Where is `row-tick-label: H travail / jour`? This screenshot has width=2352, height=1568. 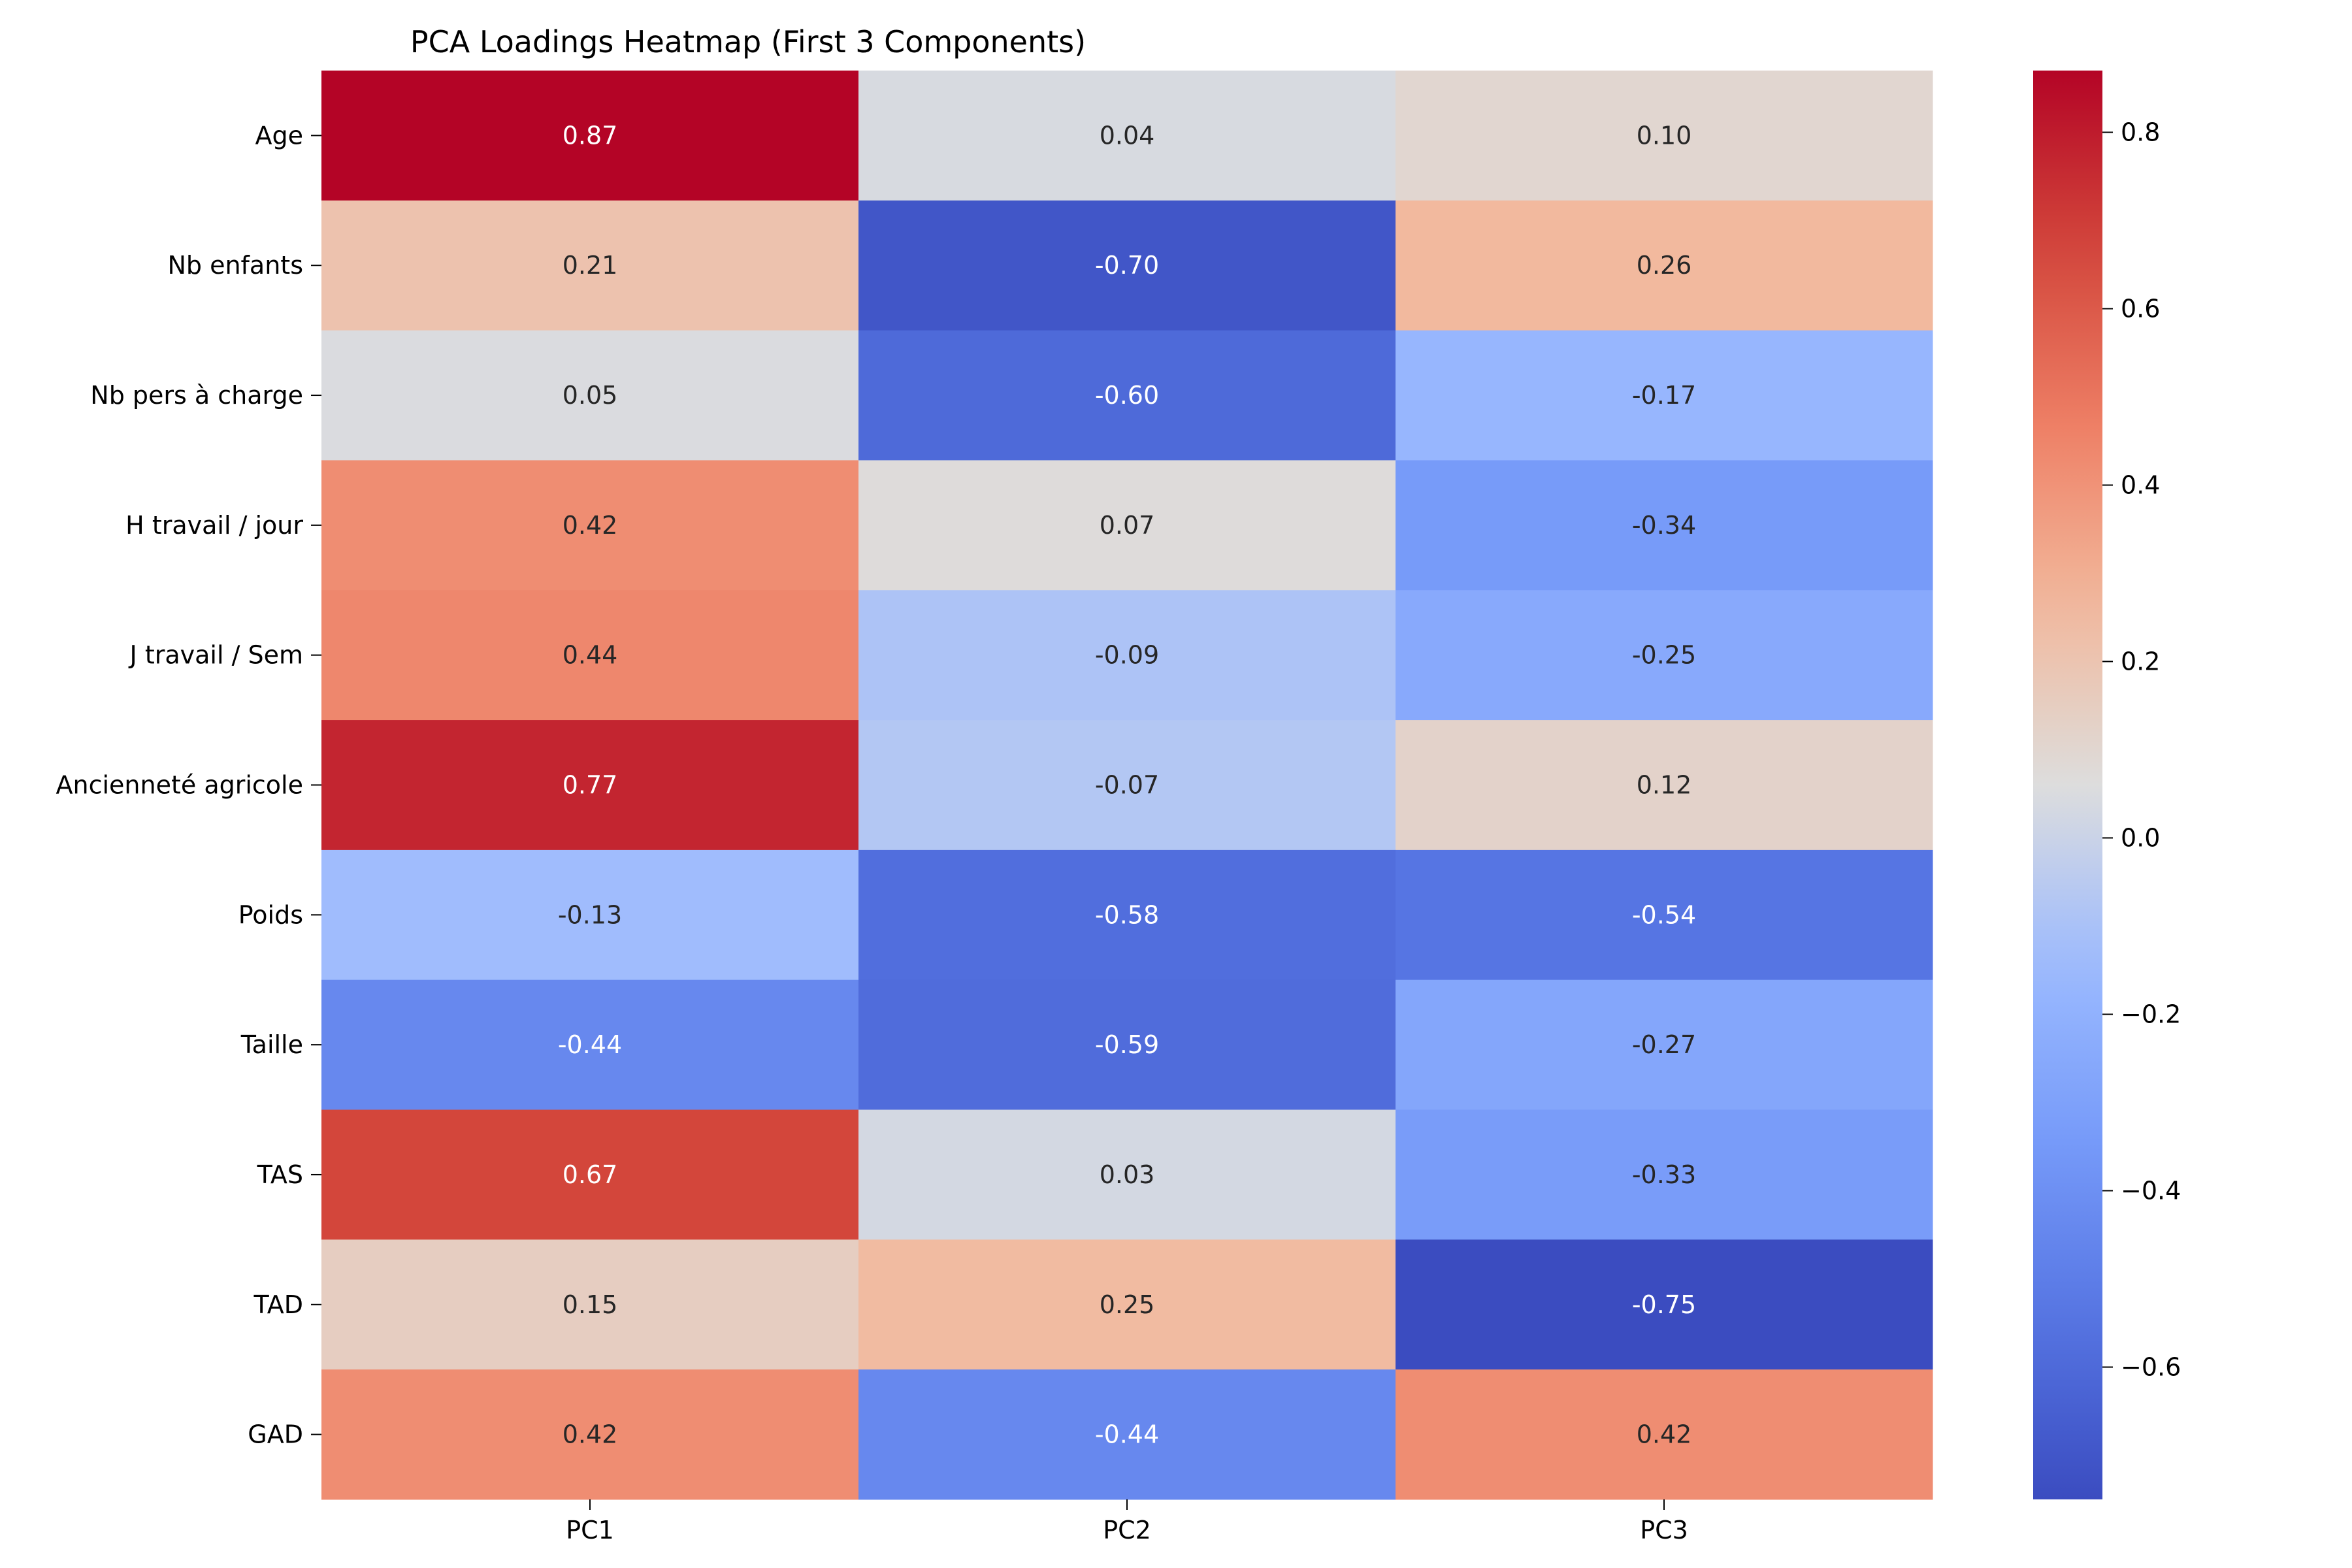 row-tick-label: H travail / jour is located at coordinates (214, 525).